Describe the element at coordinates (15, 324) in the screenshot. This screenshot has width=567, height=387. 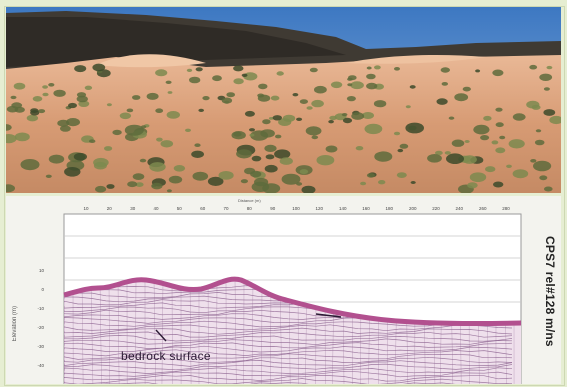
I see `y-axis-title: Elevation (m)` at that location.